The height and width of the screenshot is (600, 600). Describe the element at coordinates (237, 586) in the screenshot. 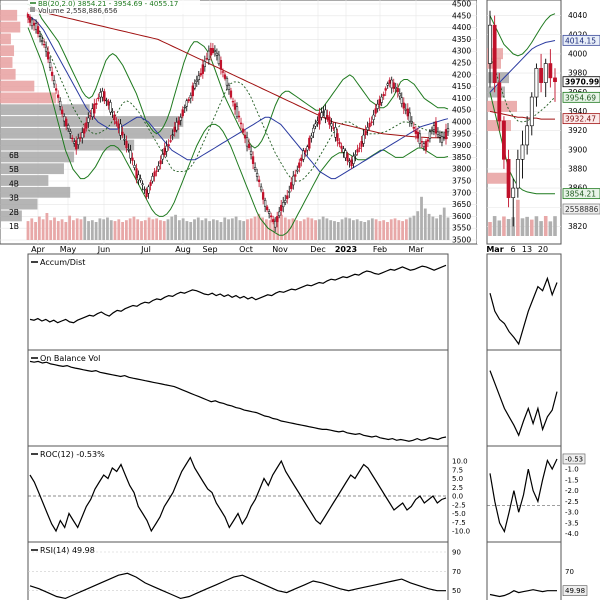

I see `rsi-line` at that location.